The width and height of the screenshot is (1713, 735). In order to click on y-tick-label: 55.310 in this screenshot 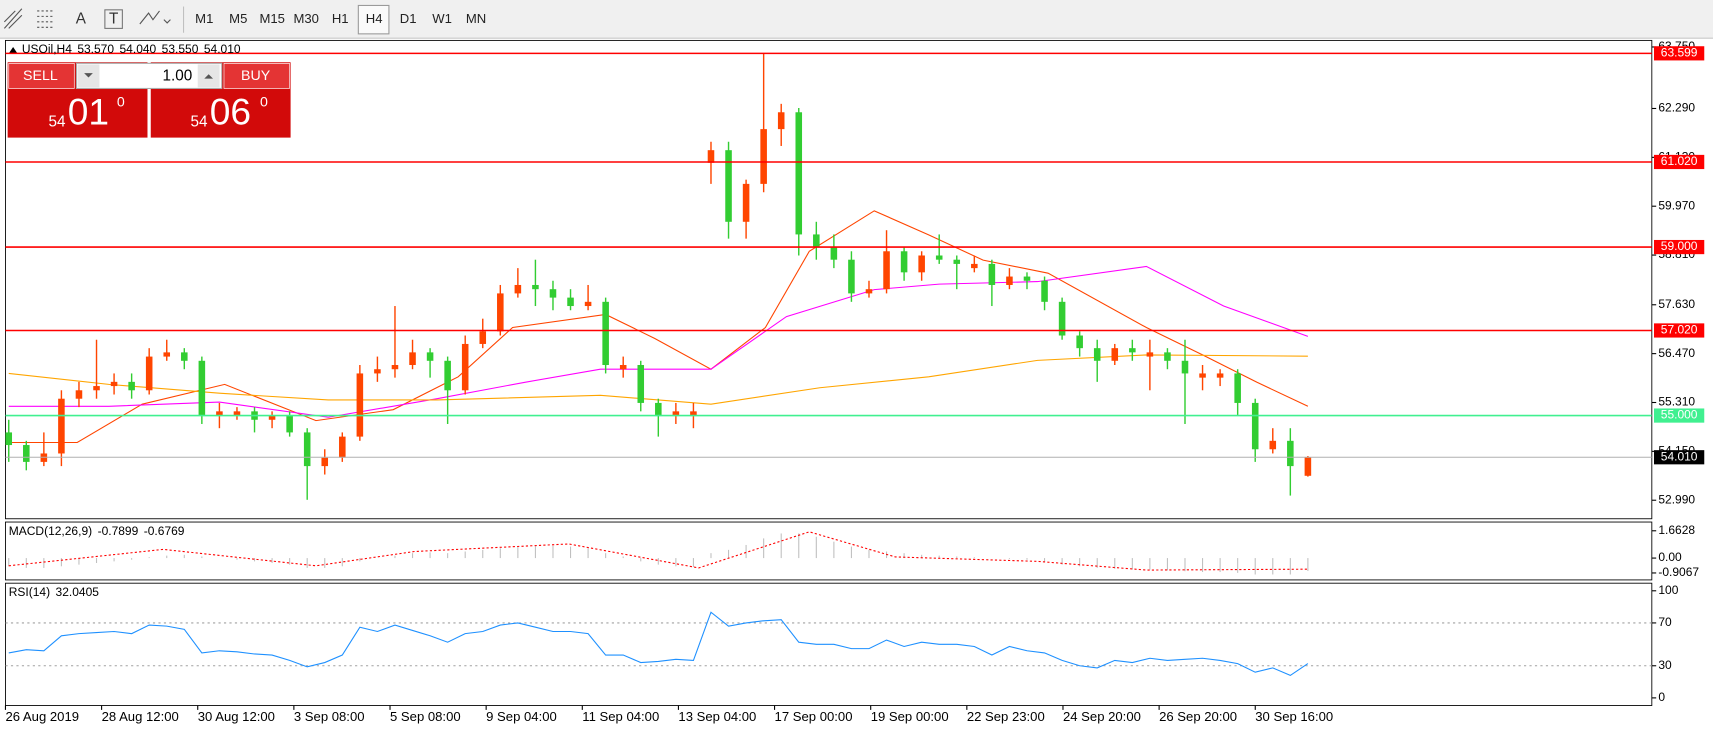, I will do `click(1676, 402)`.